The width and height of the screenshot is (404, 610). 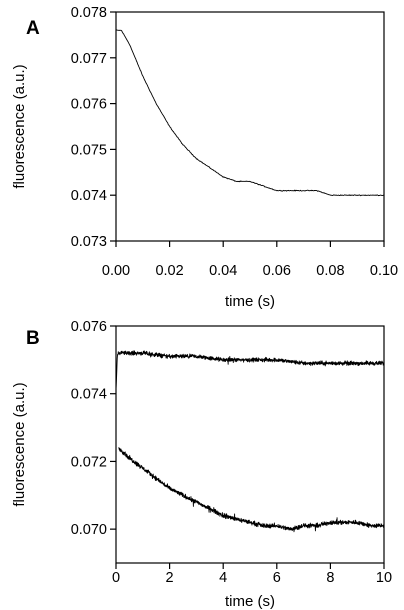 I want to click on x-tick-label: 10, so click(x=384, y=578).